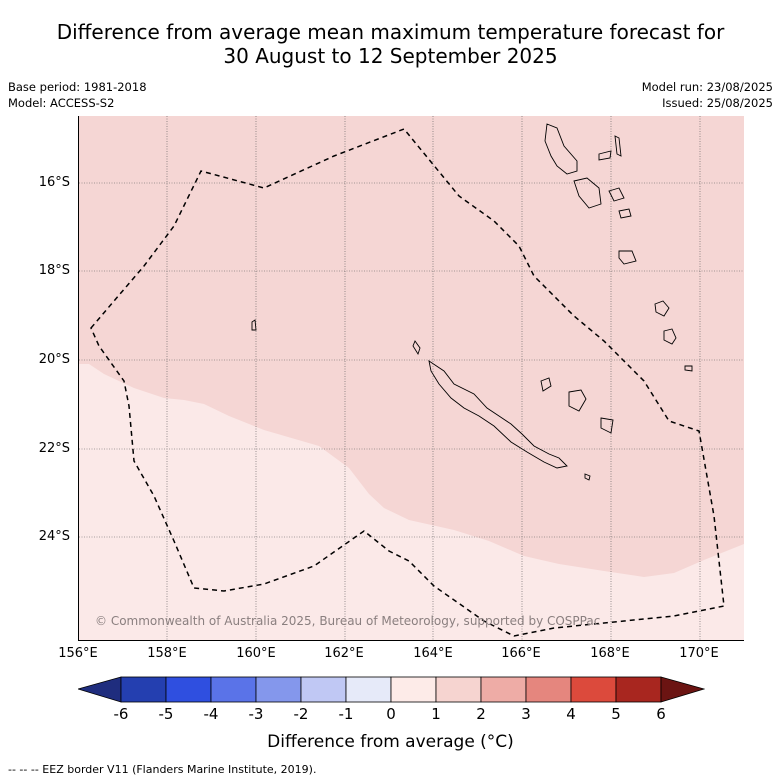 This screenshot has width=781, height=781. I want to click on chesterfield-islet, so click(254, 325).